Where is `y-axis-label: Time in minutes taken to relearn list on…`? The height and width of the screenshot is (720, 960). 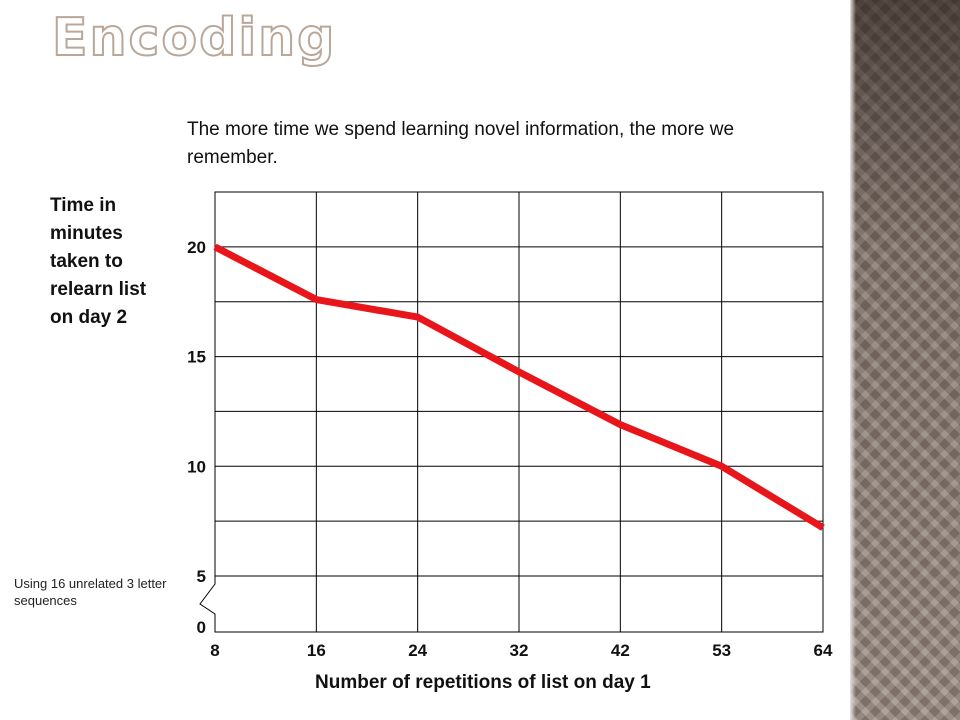
y-axis-label: Time in minutes taken to relearn list on… is located at coordinates (98, 261).